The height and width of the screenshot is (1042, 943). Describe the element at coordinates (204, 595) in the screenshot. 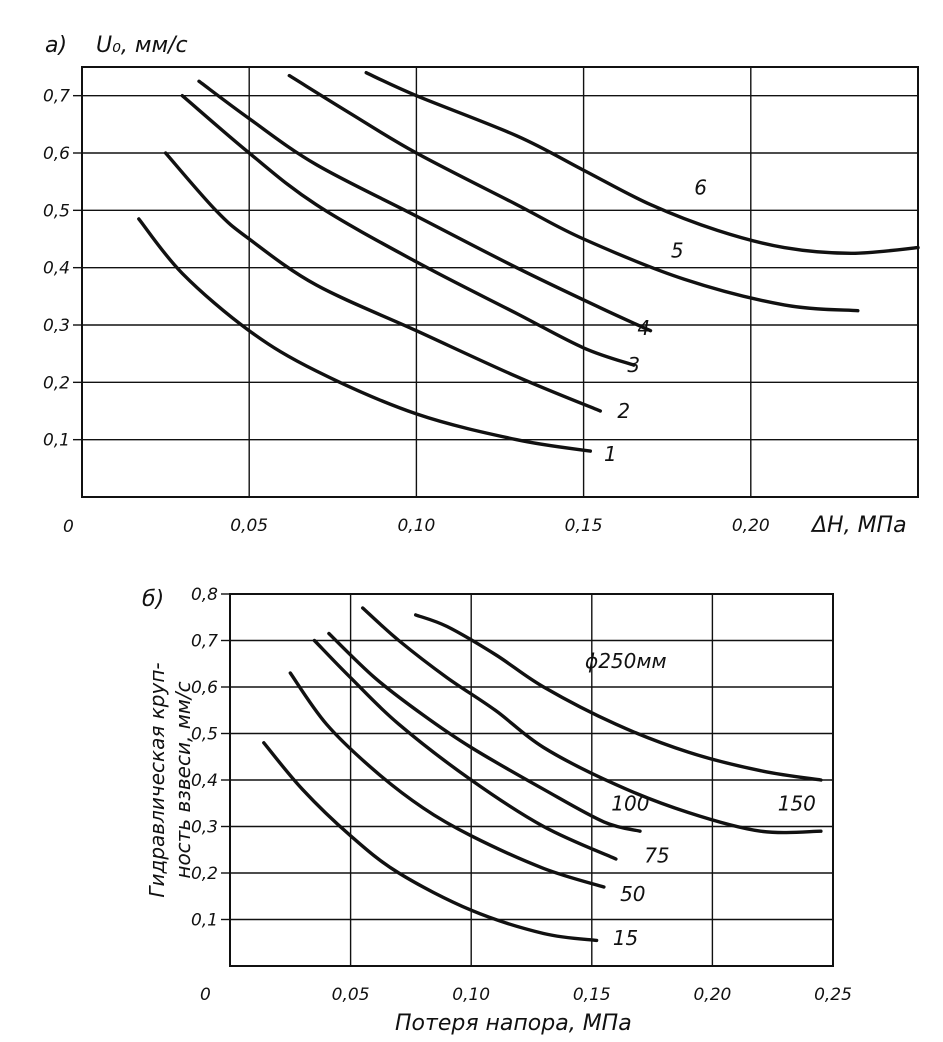

I see `chart-b-y-tick-label: 0,8` at that location.